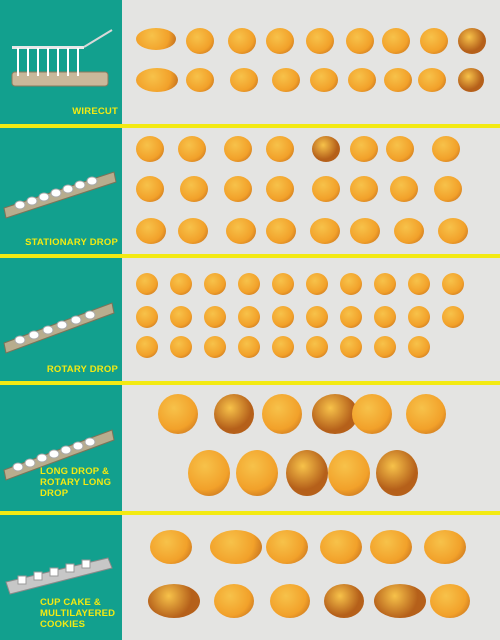 The image size is (500, 640). What do you see at coordinates (71, 242) in the screenshot?
I see `section-label-stationary-drop: STATIONARY DROP` at bounding box center [71, 242].